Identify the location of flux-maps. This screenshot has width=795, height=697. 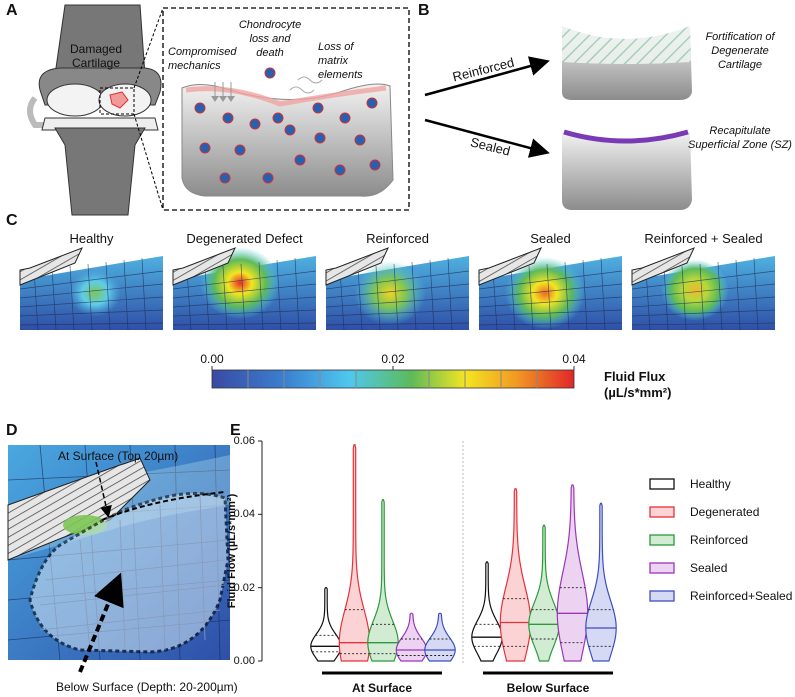
(397, 289).